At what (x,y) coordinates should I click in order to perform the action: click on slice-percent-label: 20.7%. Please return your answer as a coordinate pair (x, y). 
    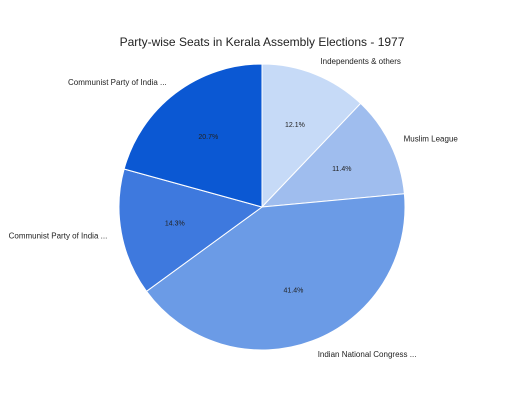
    Looking at the image, I should click on (208, 137).